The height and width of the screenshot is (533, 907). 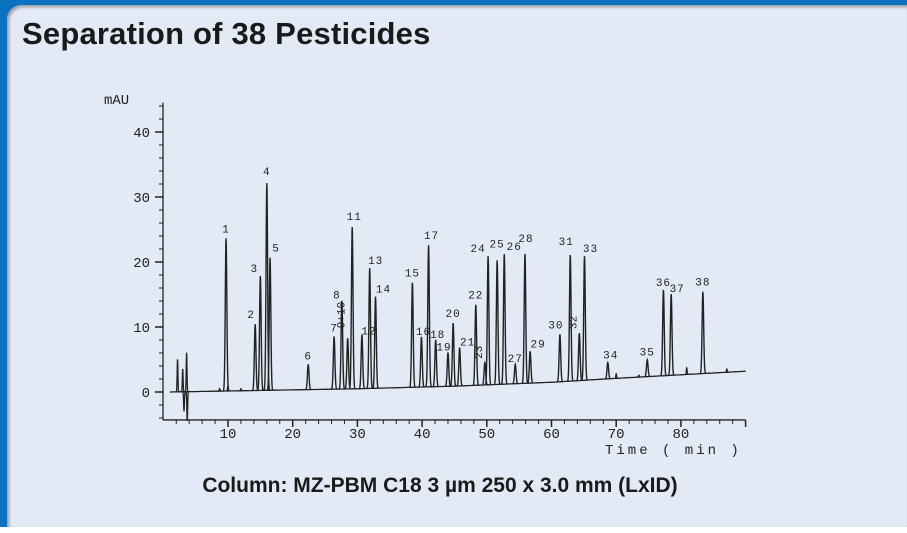 I want to click on y-tick-label: 40, so click(x=141, y=134).